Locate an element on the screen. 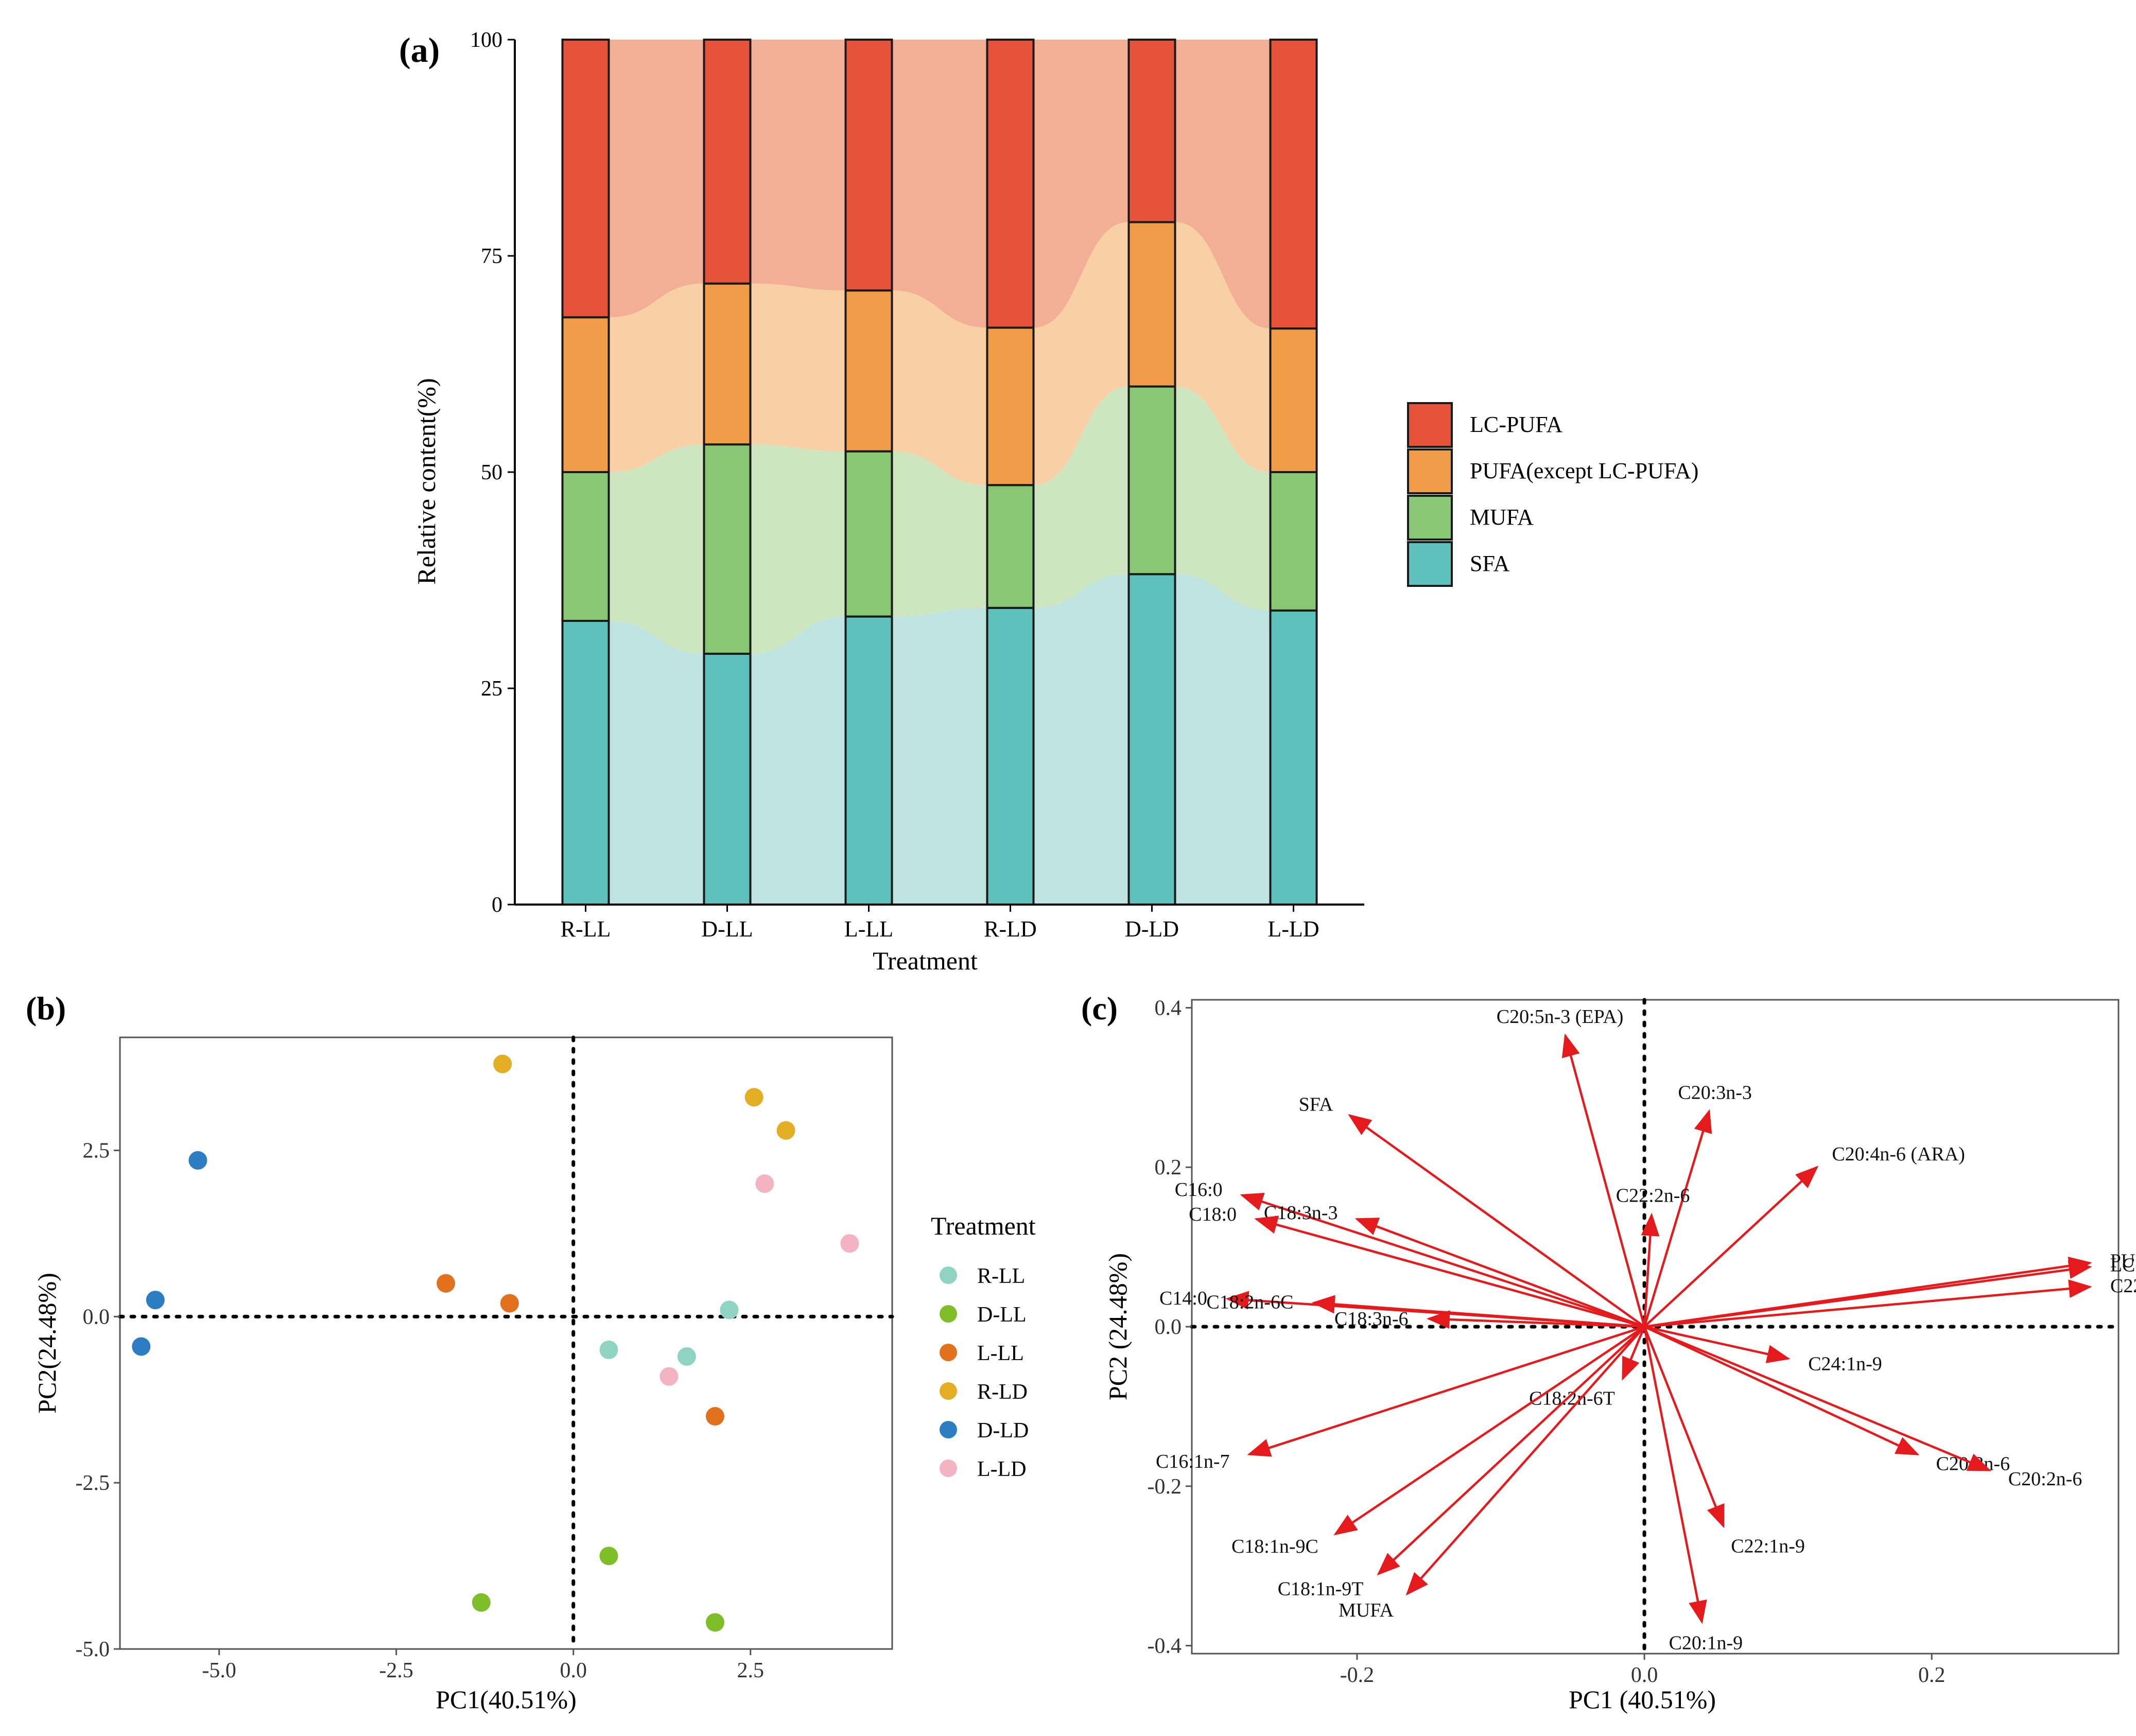 The height and width of the screenshot is (1736, 2136). bar-segment-d-ld-mufa is located at coordinates (1151, 480).